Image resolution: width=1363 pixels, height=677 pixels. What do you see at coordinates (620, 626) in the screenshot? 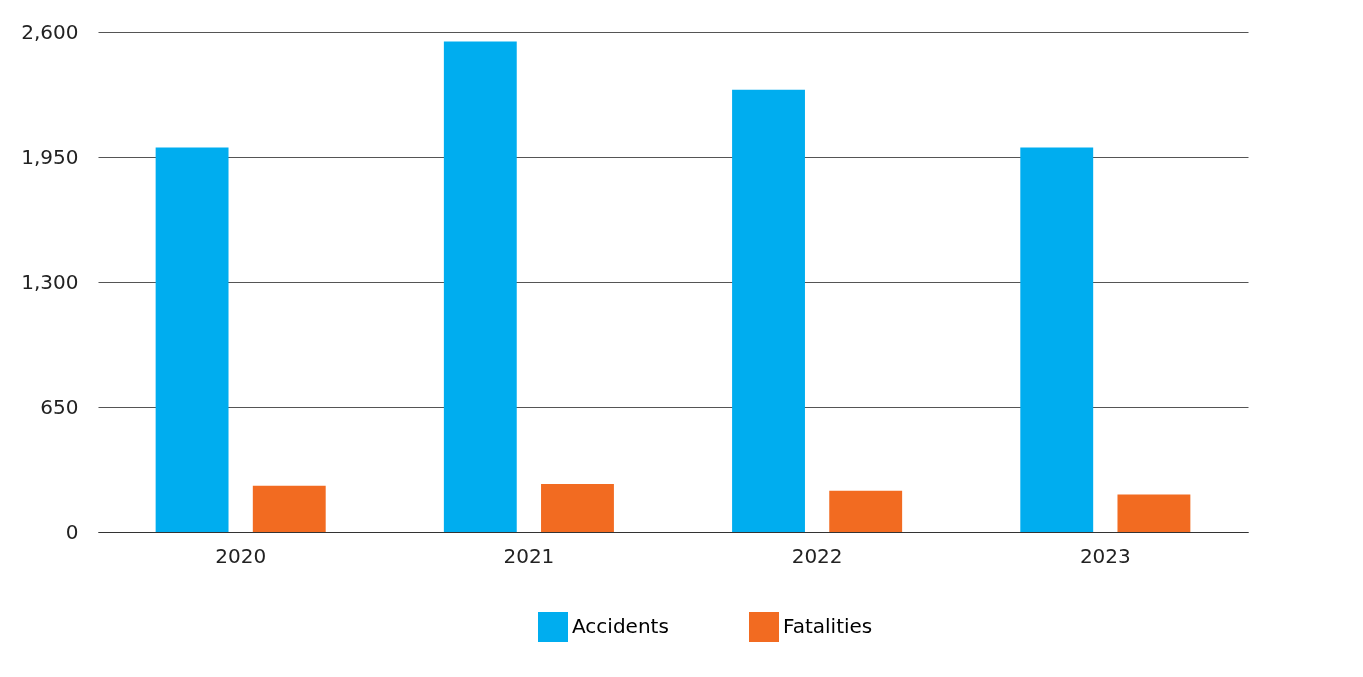
I see `legend-label: Accidents` at bounding box center [620, 626].